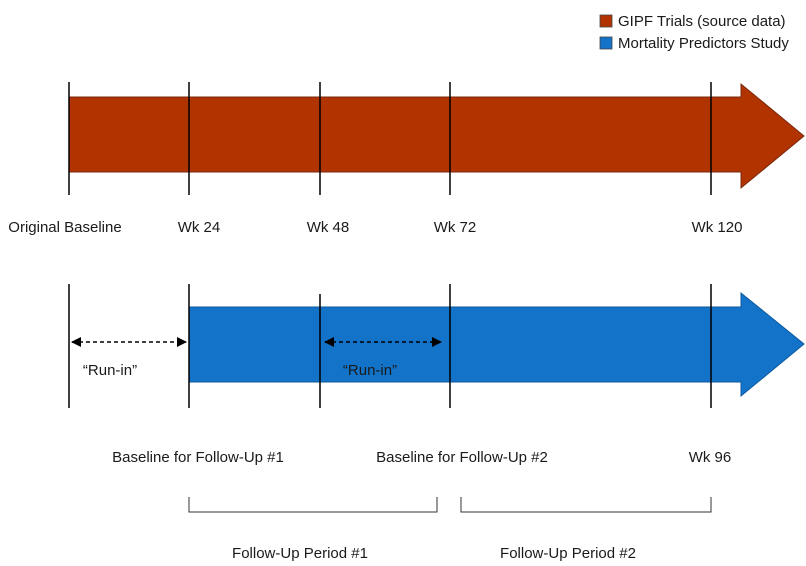 The height and width of the screenshot is (566, 806). Describe the element at coordinates (199, 227) in the screenshot. I see `label-wk24: Wk 24` at that location.